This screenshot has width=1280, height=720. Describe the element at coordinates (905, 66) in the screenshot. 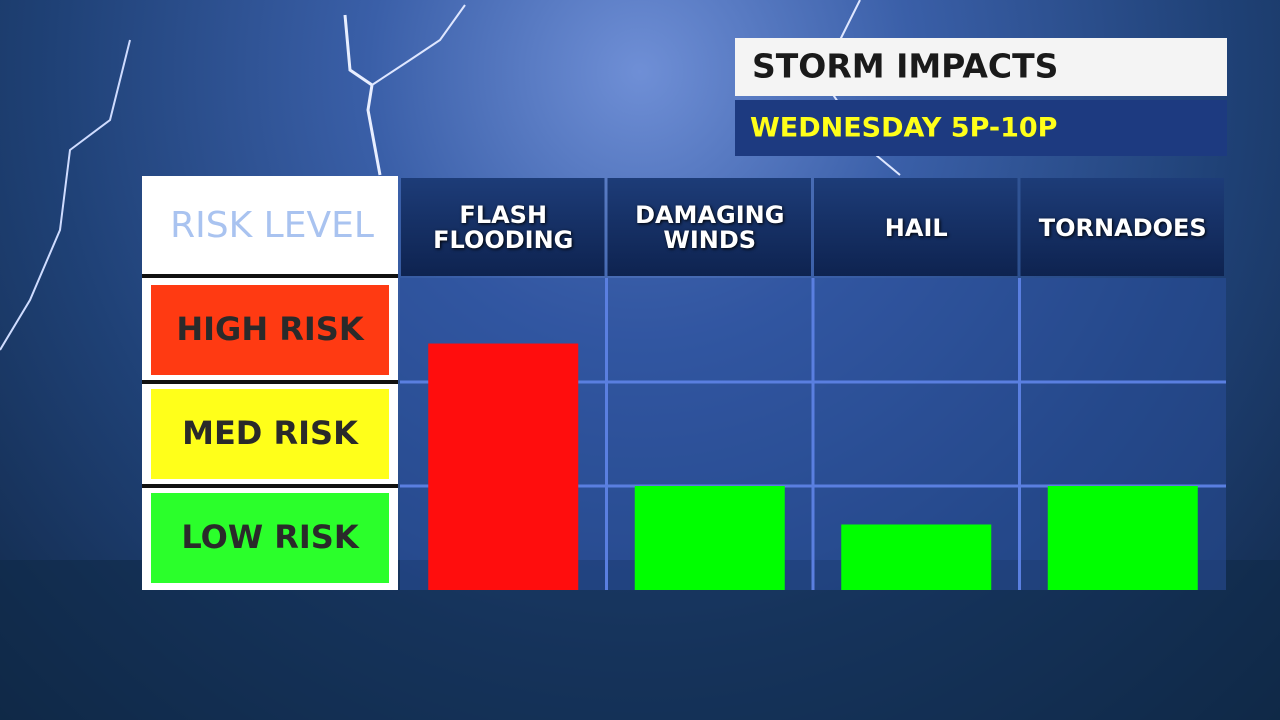

I see `title: STORM IMPACTS` at that location.